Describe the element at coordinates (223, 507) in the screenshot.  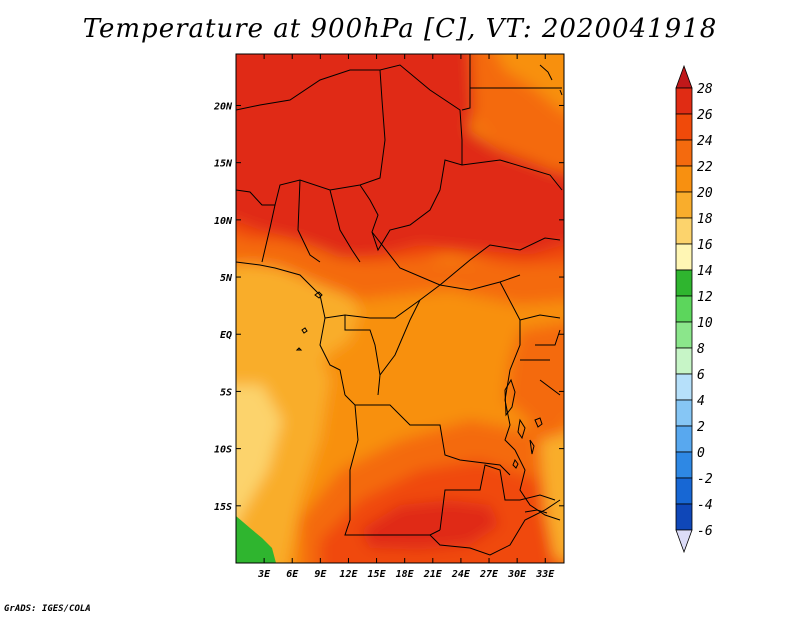
I see `lat-tick-label: 15S` at that location.